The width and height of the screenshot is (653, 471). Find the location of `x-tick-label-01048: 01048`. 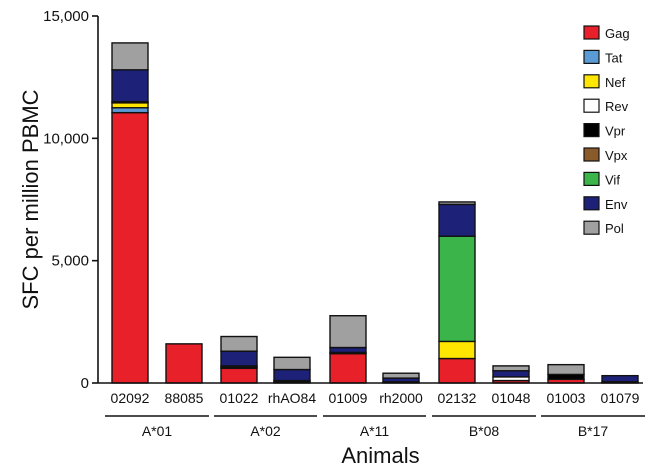

x-tick-label-01048: 01048 is located at coordinates (511, 398).